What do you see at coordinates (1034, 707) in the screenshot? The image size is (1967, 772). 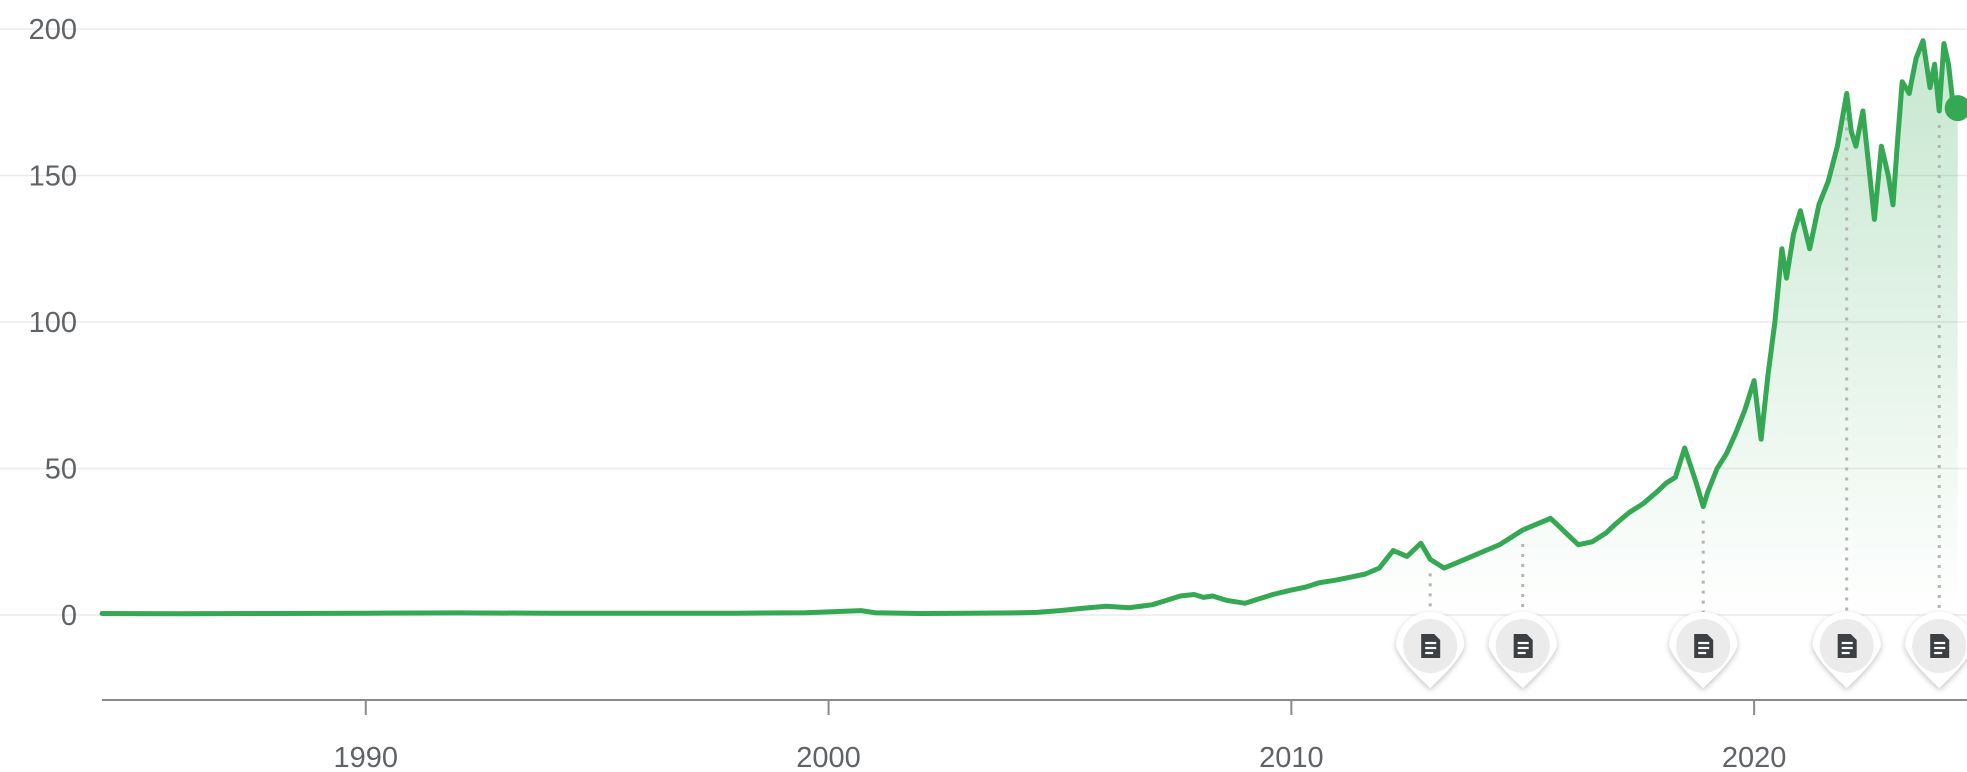 I see `x-axis` at bounding box center [1034, 707].